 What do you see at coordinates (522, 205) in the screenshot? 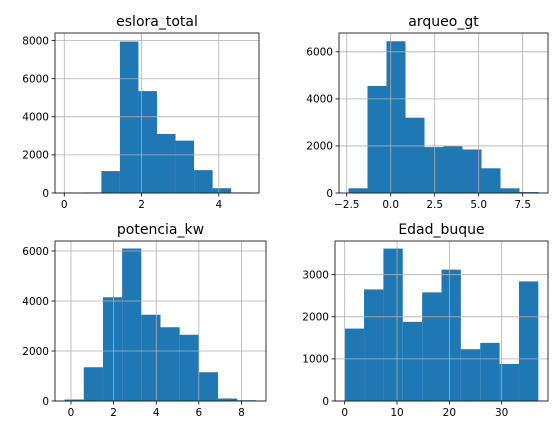
I see `x-tick-label: 7.5` at bounding box center [522, 205].